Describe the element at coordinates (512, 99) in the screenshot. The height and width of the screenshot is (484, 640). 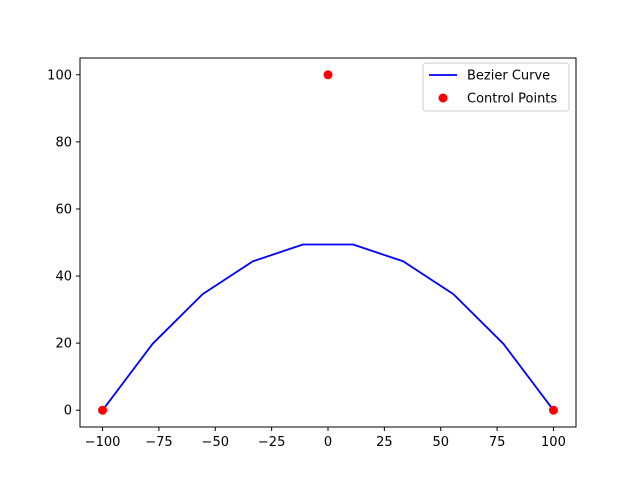
I see `legend-label: Control Points` at that location.